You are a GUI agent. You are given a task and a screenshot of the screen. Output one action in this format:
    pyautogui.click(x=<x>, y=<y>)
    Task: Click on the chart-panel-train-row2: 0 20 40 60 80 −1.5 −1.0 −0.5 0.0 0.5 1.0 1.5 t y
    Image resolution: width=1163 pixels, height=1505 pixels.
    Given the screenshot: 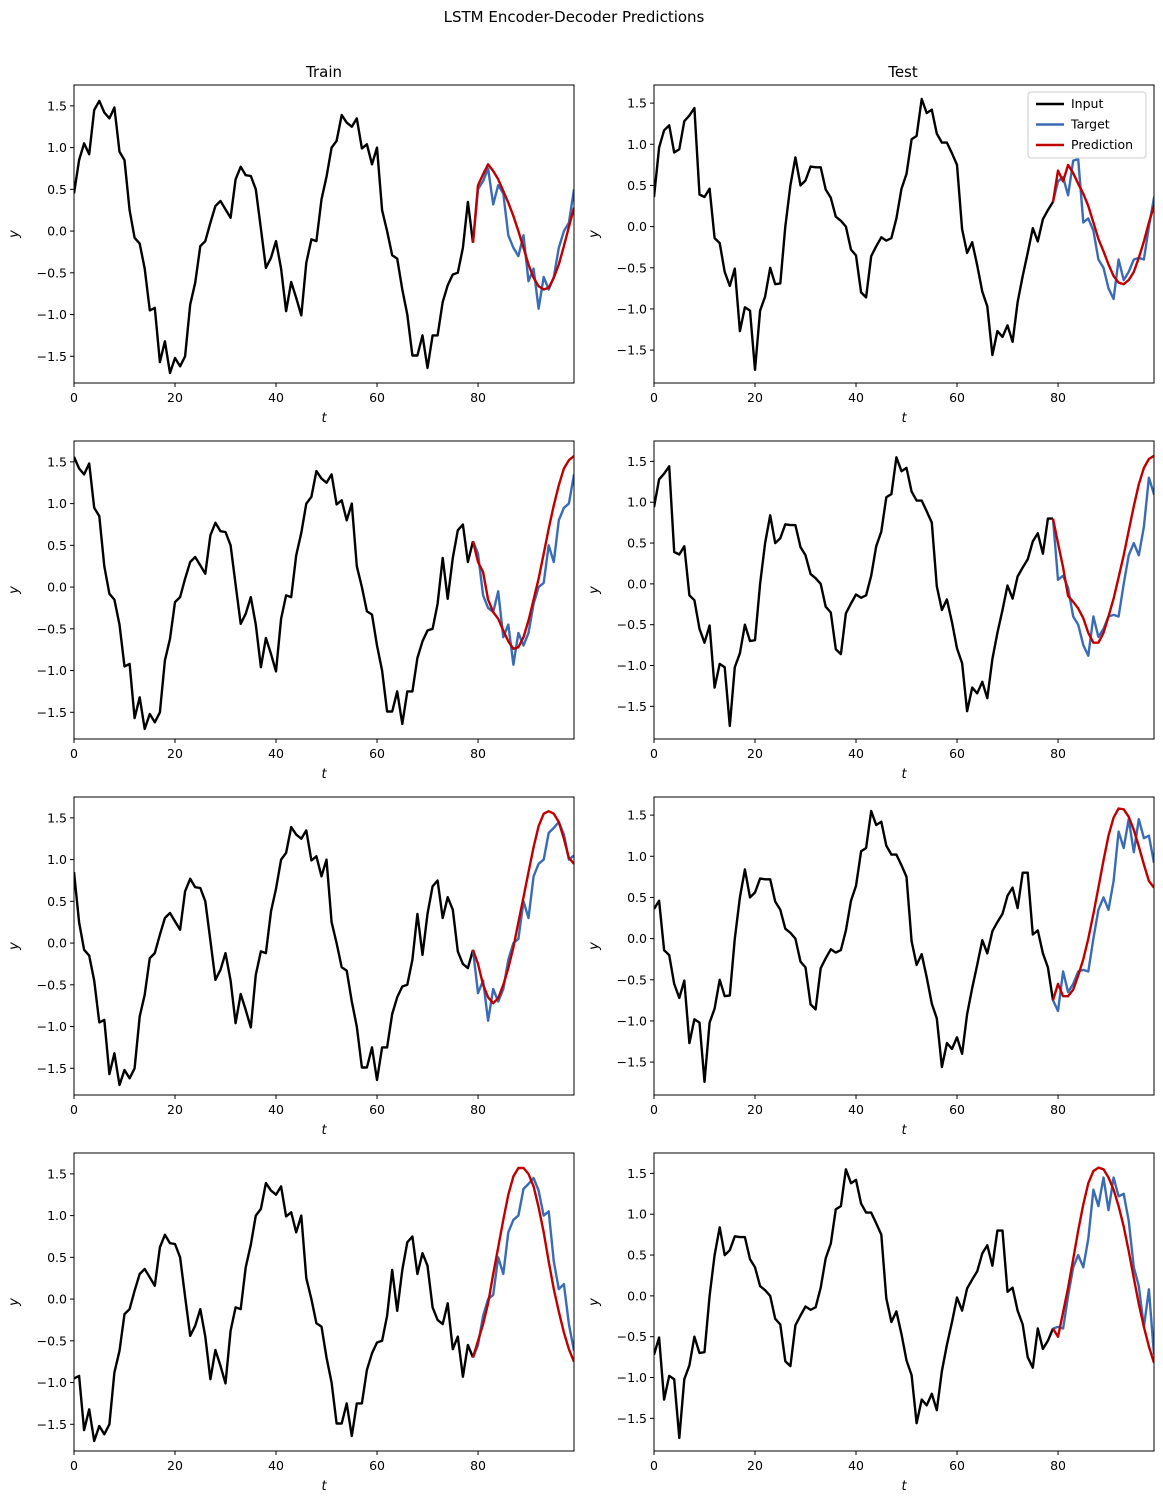 What is the action you would take?
    pyautogui.click(x=291, y=611)
    